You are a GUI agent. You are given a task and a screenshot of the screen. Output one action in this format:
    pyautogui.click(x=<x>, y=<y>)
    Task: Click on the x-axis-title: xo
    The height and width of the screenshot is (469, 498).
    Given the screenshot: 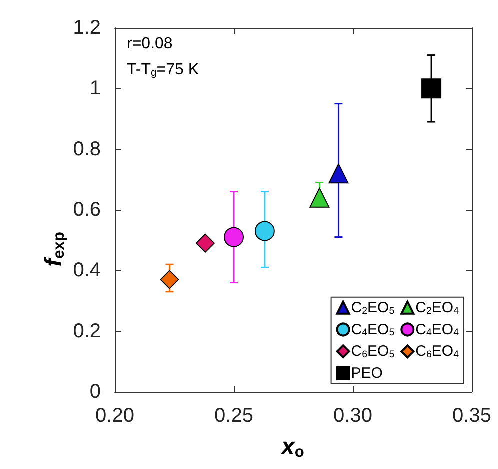 What is the action you would take?
    pyautogui.click(x=292, y=447)
    